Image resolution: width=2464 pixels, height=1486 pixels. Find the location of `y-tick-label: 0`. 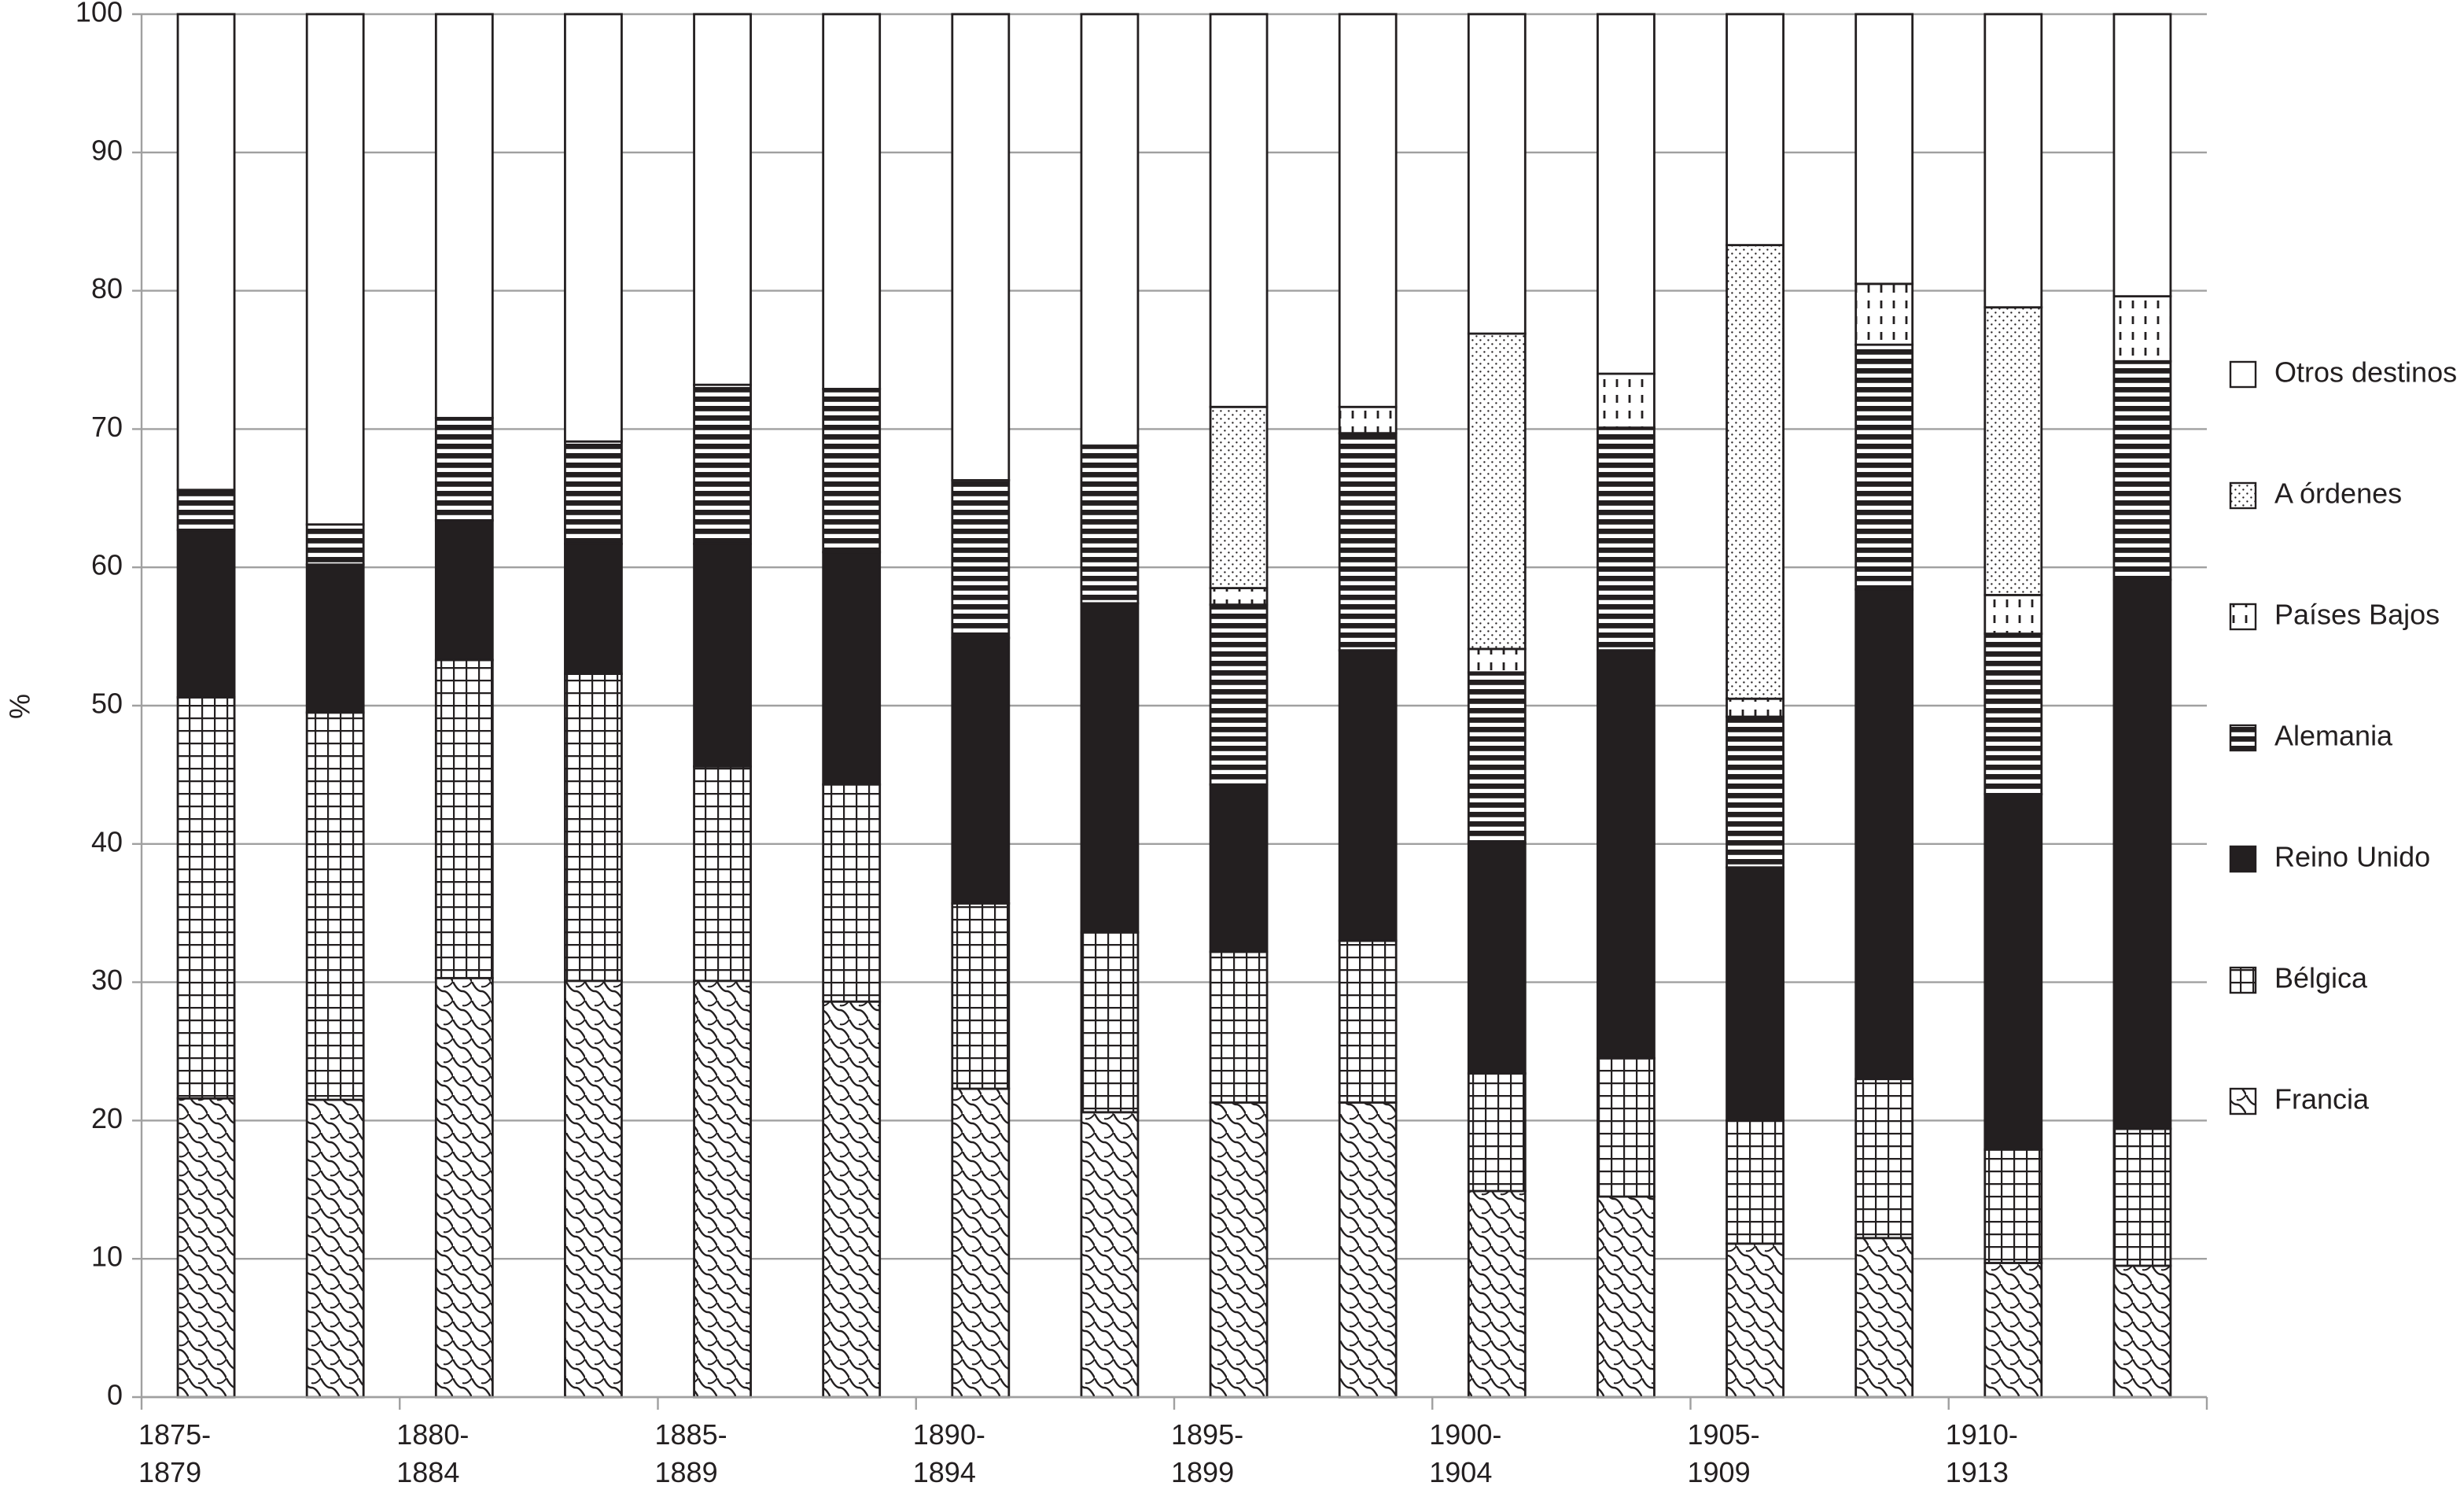

y-tick-label: 0 is located at coordinates (115, 1395).